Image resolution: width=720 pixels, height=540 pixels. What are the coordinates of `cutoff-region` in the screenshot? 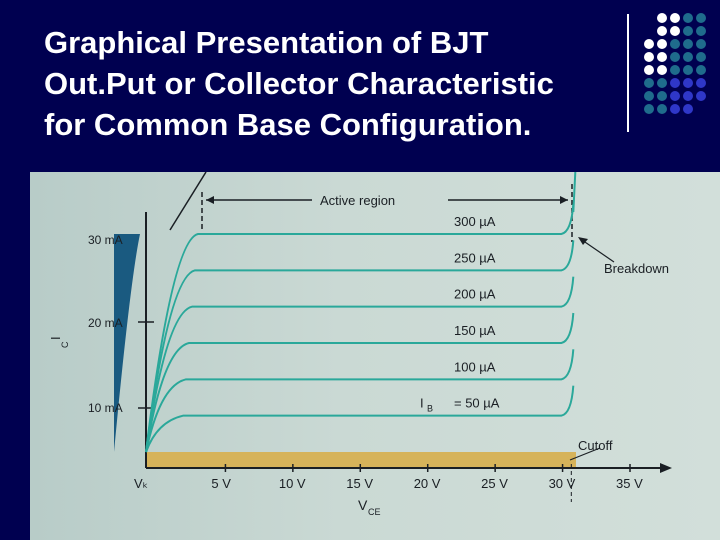 It's located at (361, 460).